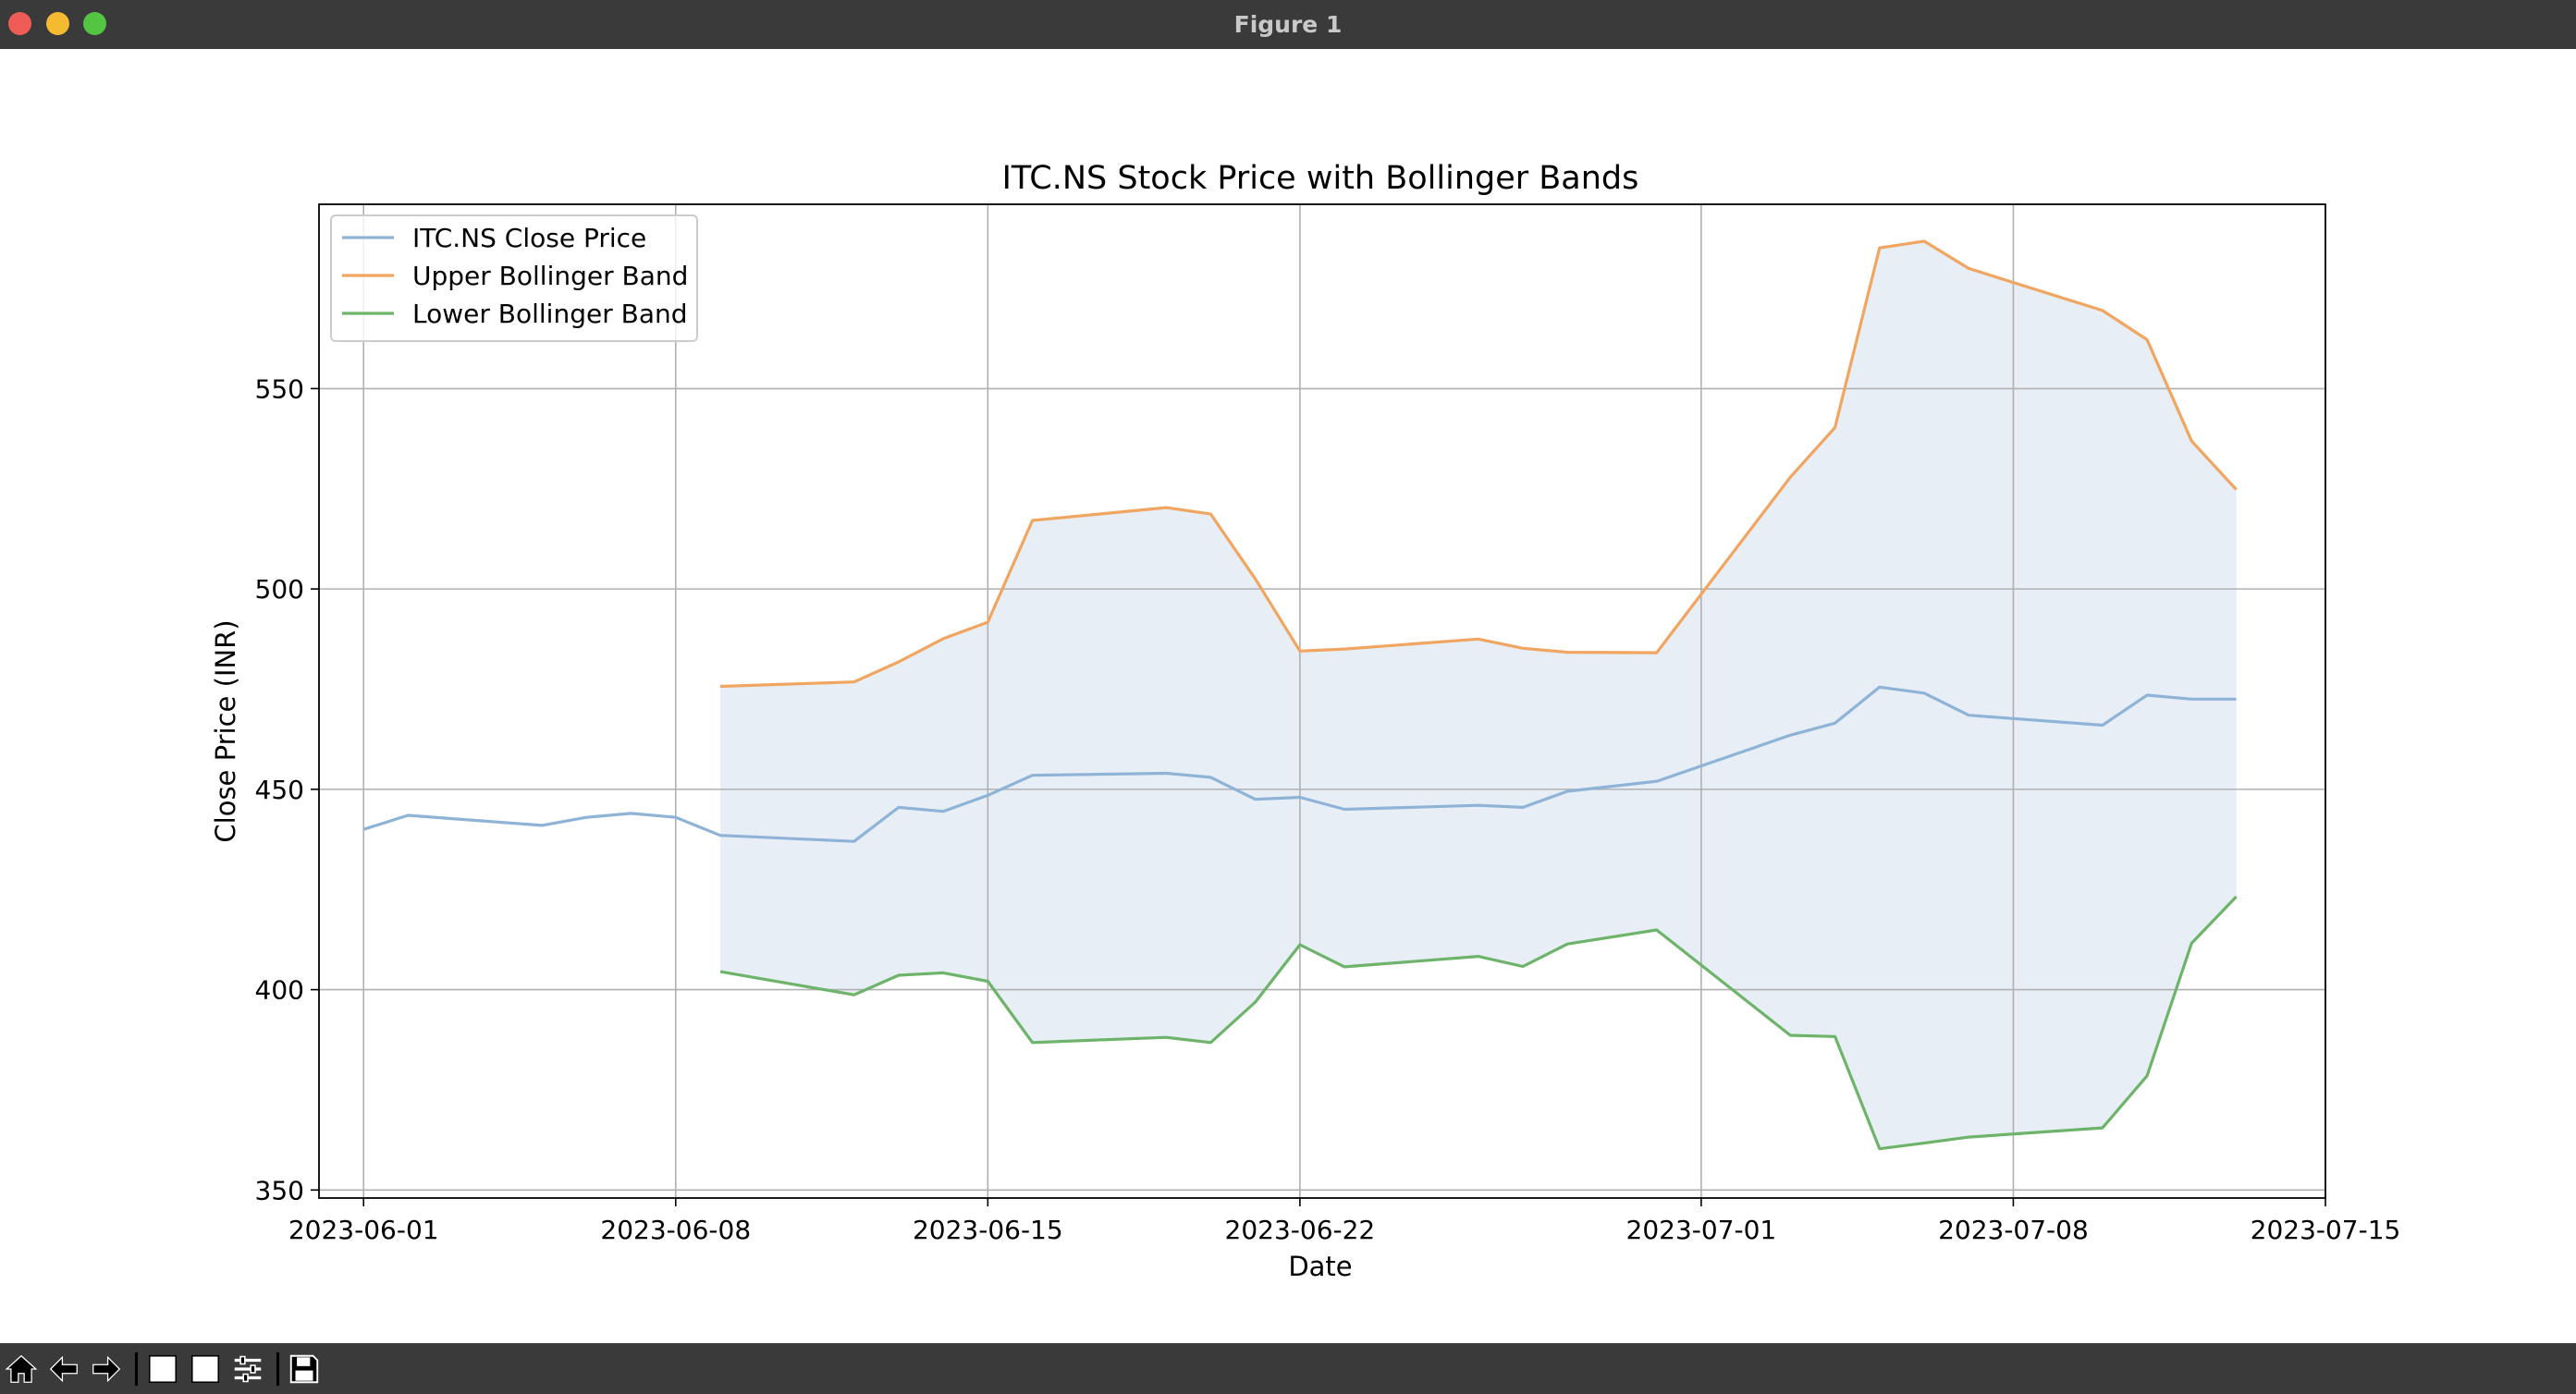 Image resolution: width=2576 pixels, height=1394 pixels. Describe the element at coordinates (1288, 1368) in the screenshot. I see `navigation-toolbar` at that location.